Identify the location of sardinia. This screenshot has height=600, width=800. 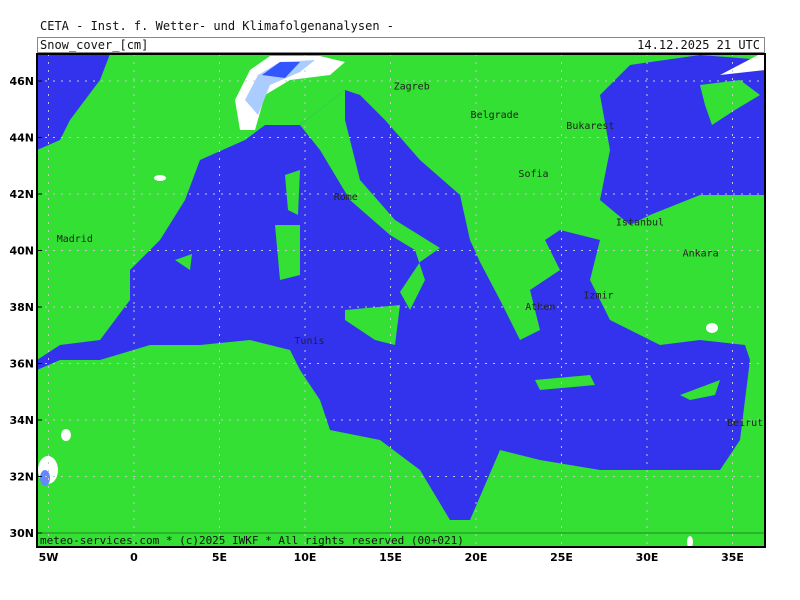
(287, 252).